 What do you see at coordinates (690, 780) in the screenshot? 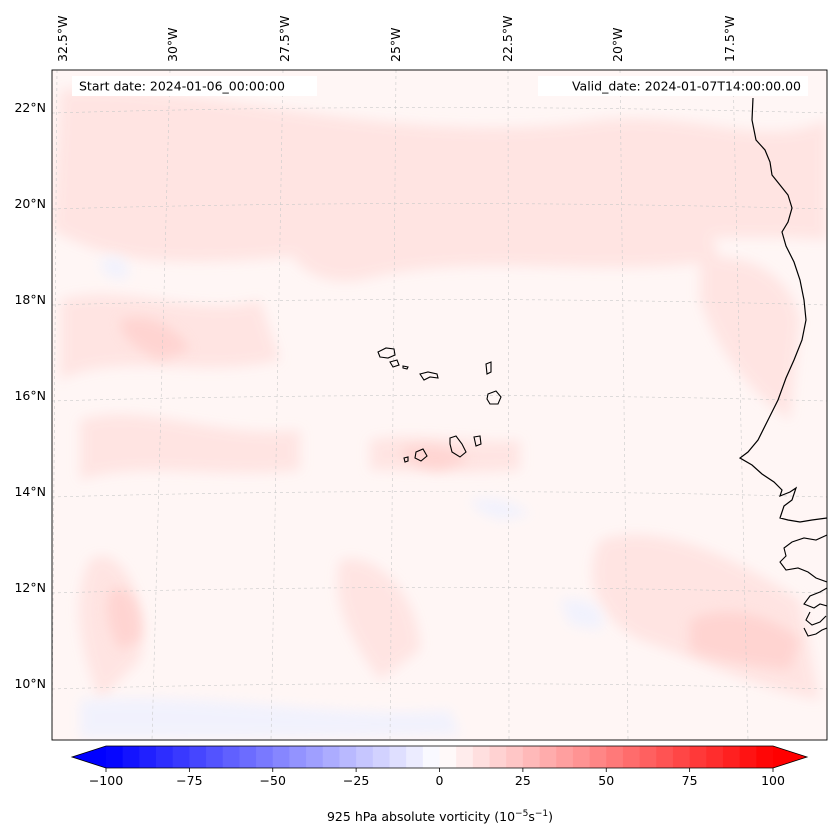
I see `colorbar-tick-label: 75` at bounding box center [690, 780].